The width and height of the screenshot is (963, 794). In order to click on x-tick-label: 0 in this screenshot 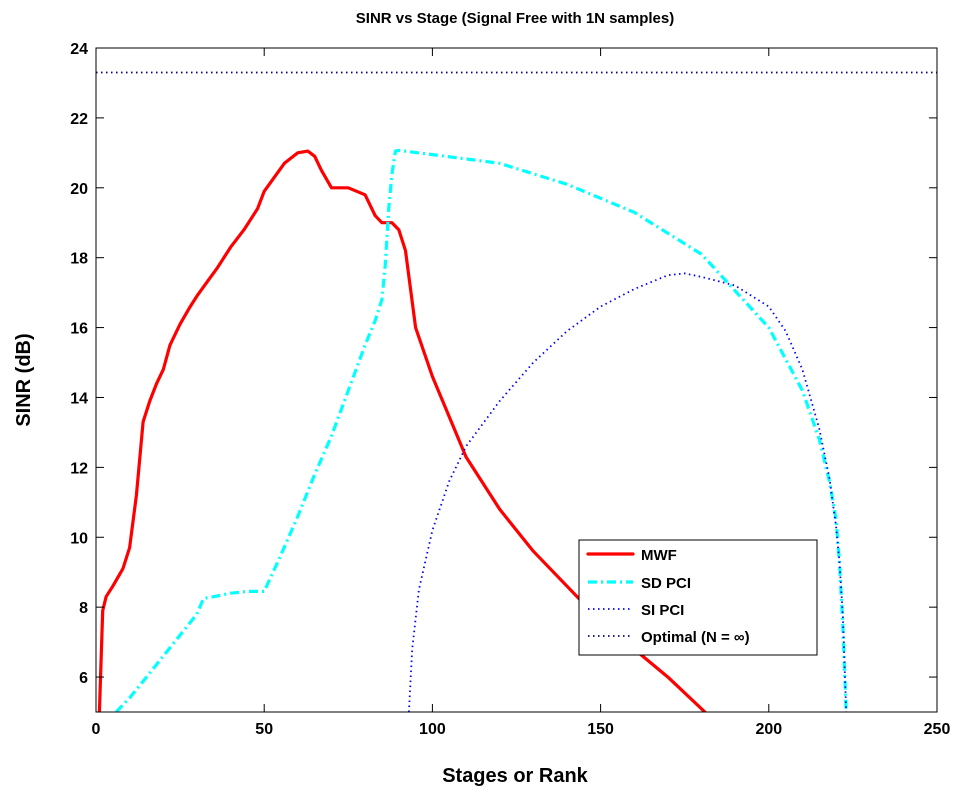, I will do `click(96, 729)`.